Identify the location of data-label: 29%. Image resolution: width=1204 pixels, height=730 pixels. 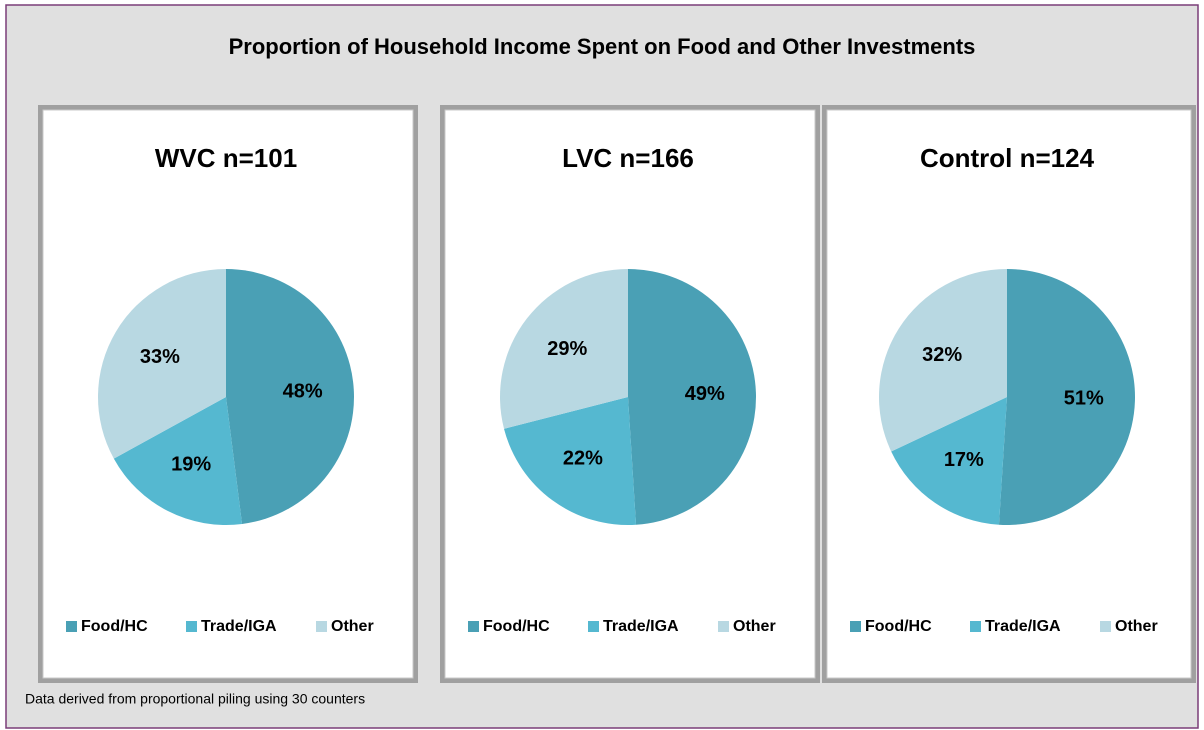
(567, 349).